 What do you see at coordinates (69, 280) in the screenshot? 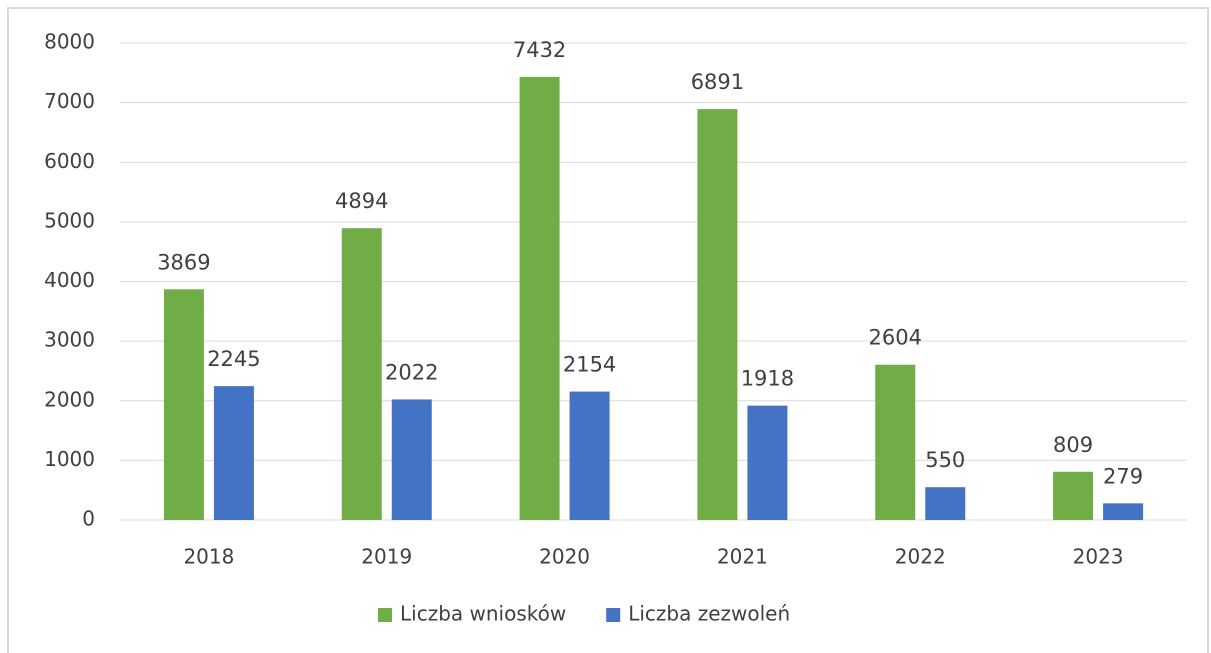
I see `y-tick-label: 4000` at bounding box center [69, 280].